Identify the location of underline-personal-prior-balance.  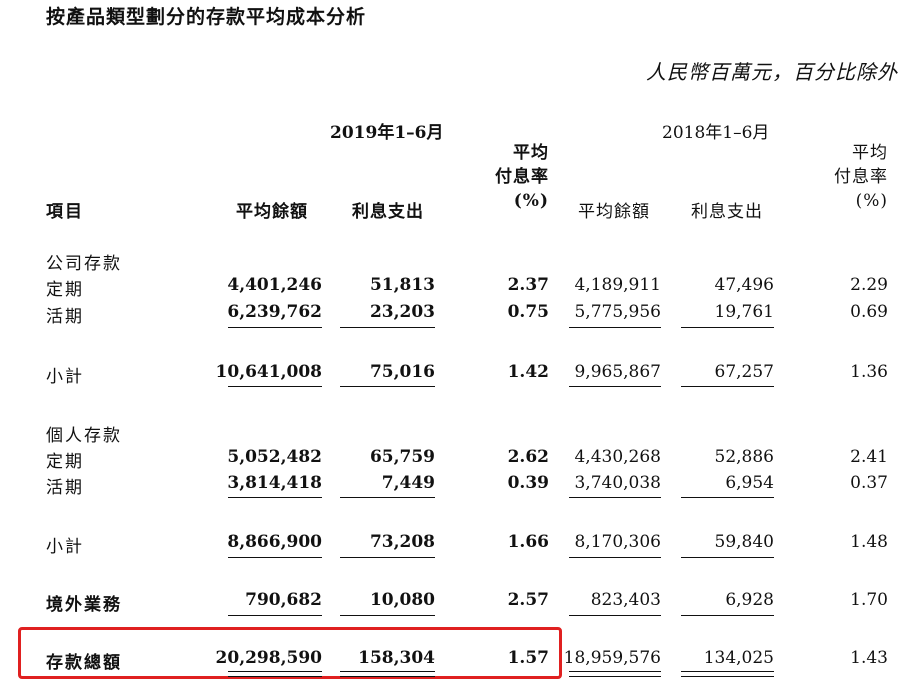
(615, 497).